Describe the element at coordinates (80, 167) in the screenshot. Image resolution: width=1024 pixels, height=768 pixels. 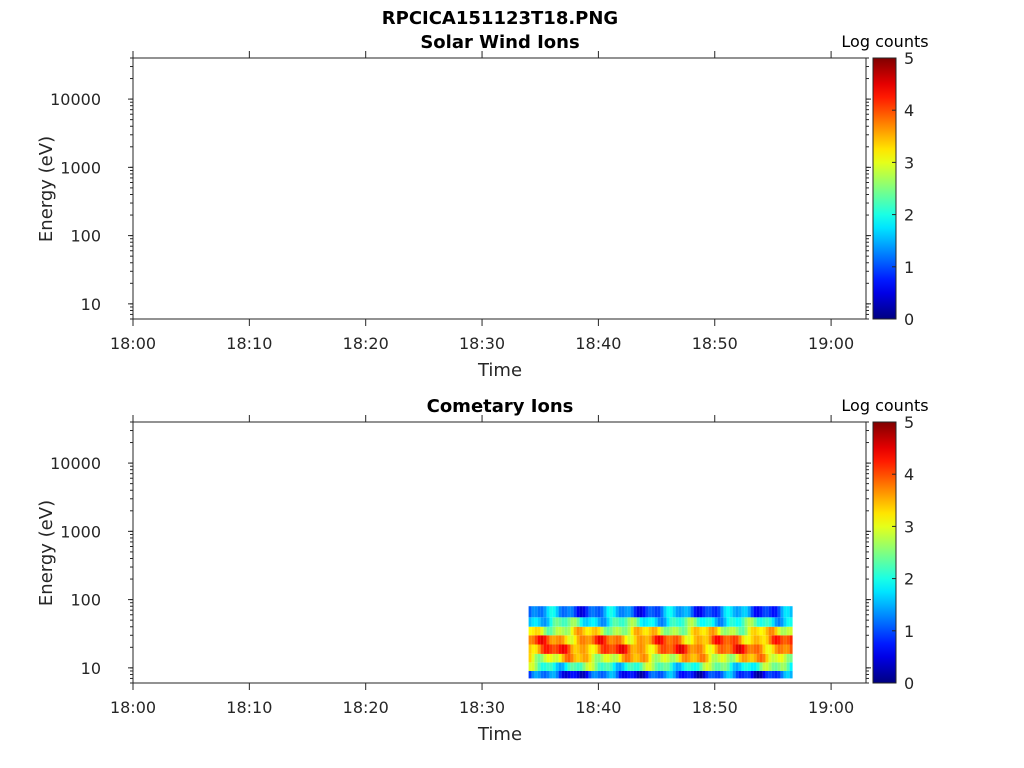
I see `y-tick-label: 1000` at that location.